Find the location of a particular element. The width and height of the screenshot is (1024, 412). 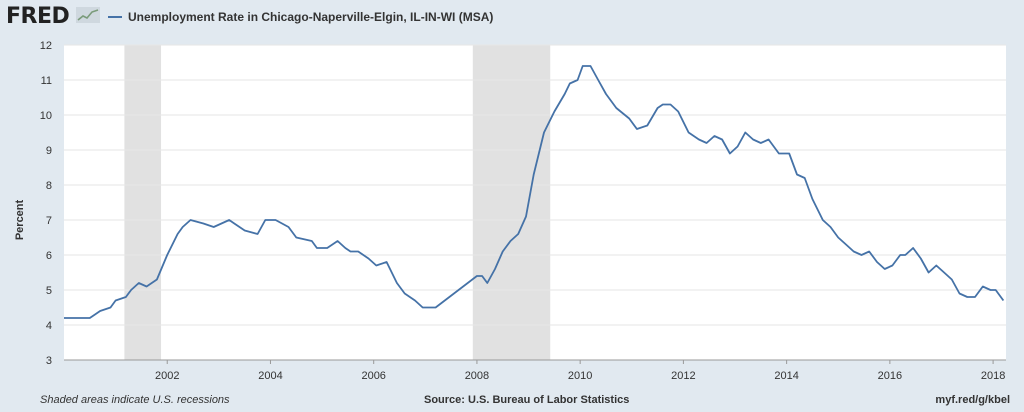

x-tick-label: 2018 is located at coordinates (993, 376).